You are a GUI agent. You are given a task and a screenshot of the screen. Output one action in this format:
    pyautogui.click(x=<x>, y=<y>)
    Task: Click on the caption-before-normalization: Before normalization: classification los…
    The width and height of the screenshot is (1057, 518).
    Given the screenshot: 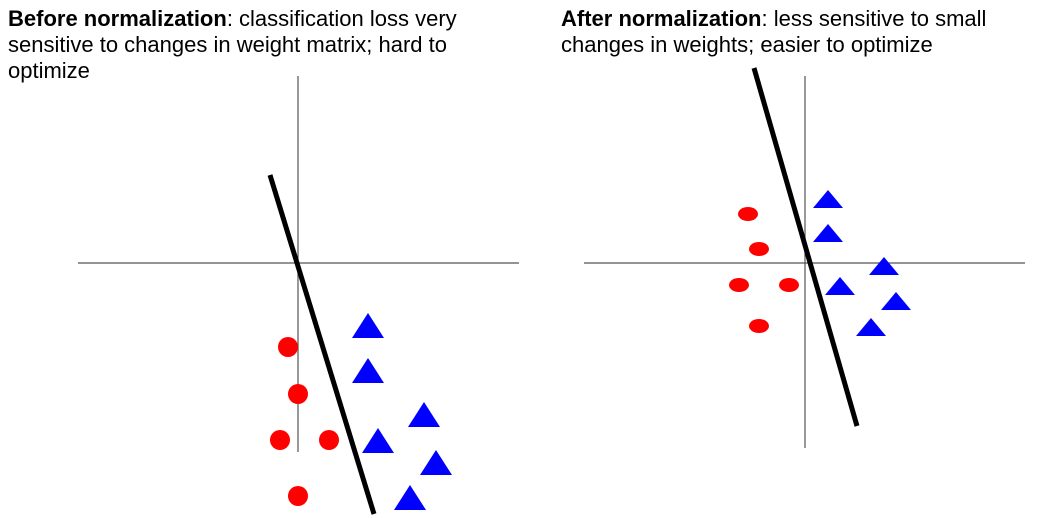 What is the action you would take?
    pyautogui.click(x=248, y=45)
    